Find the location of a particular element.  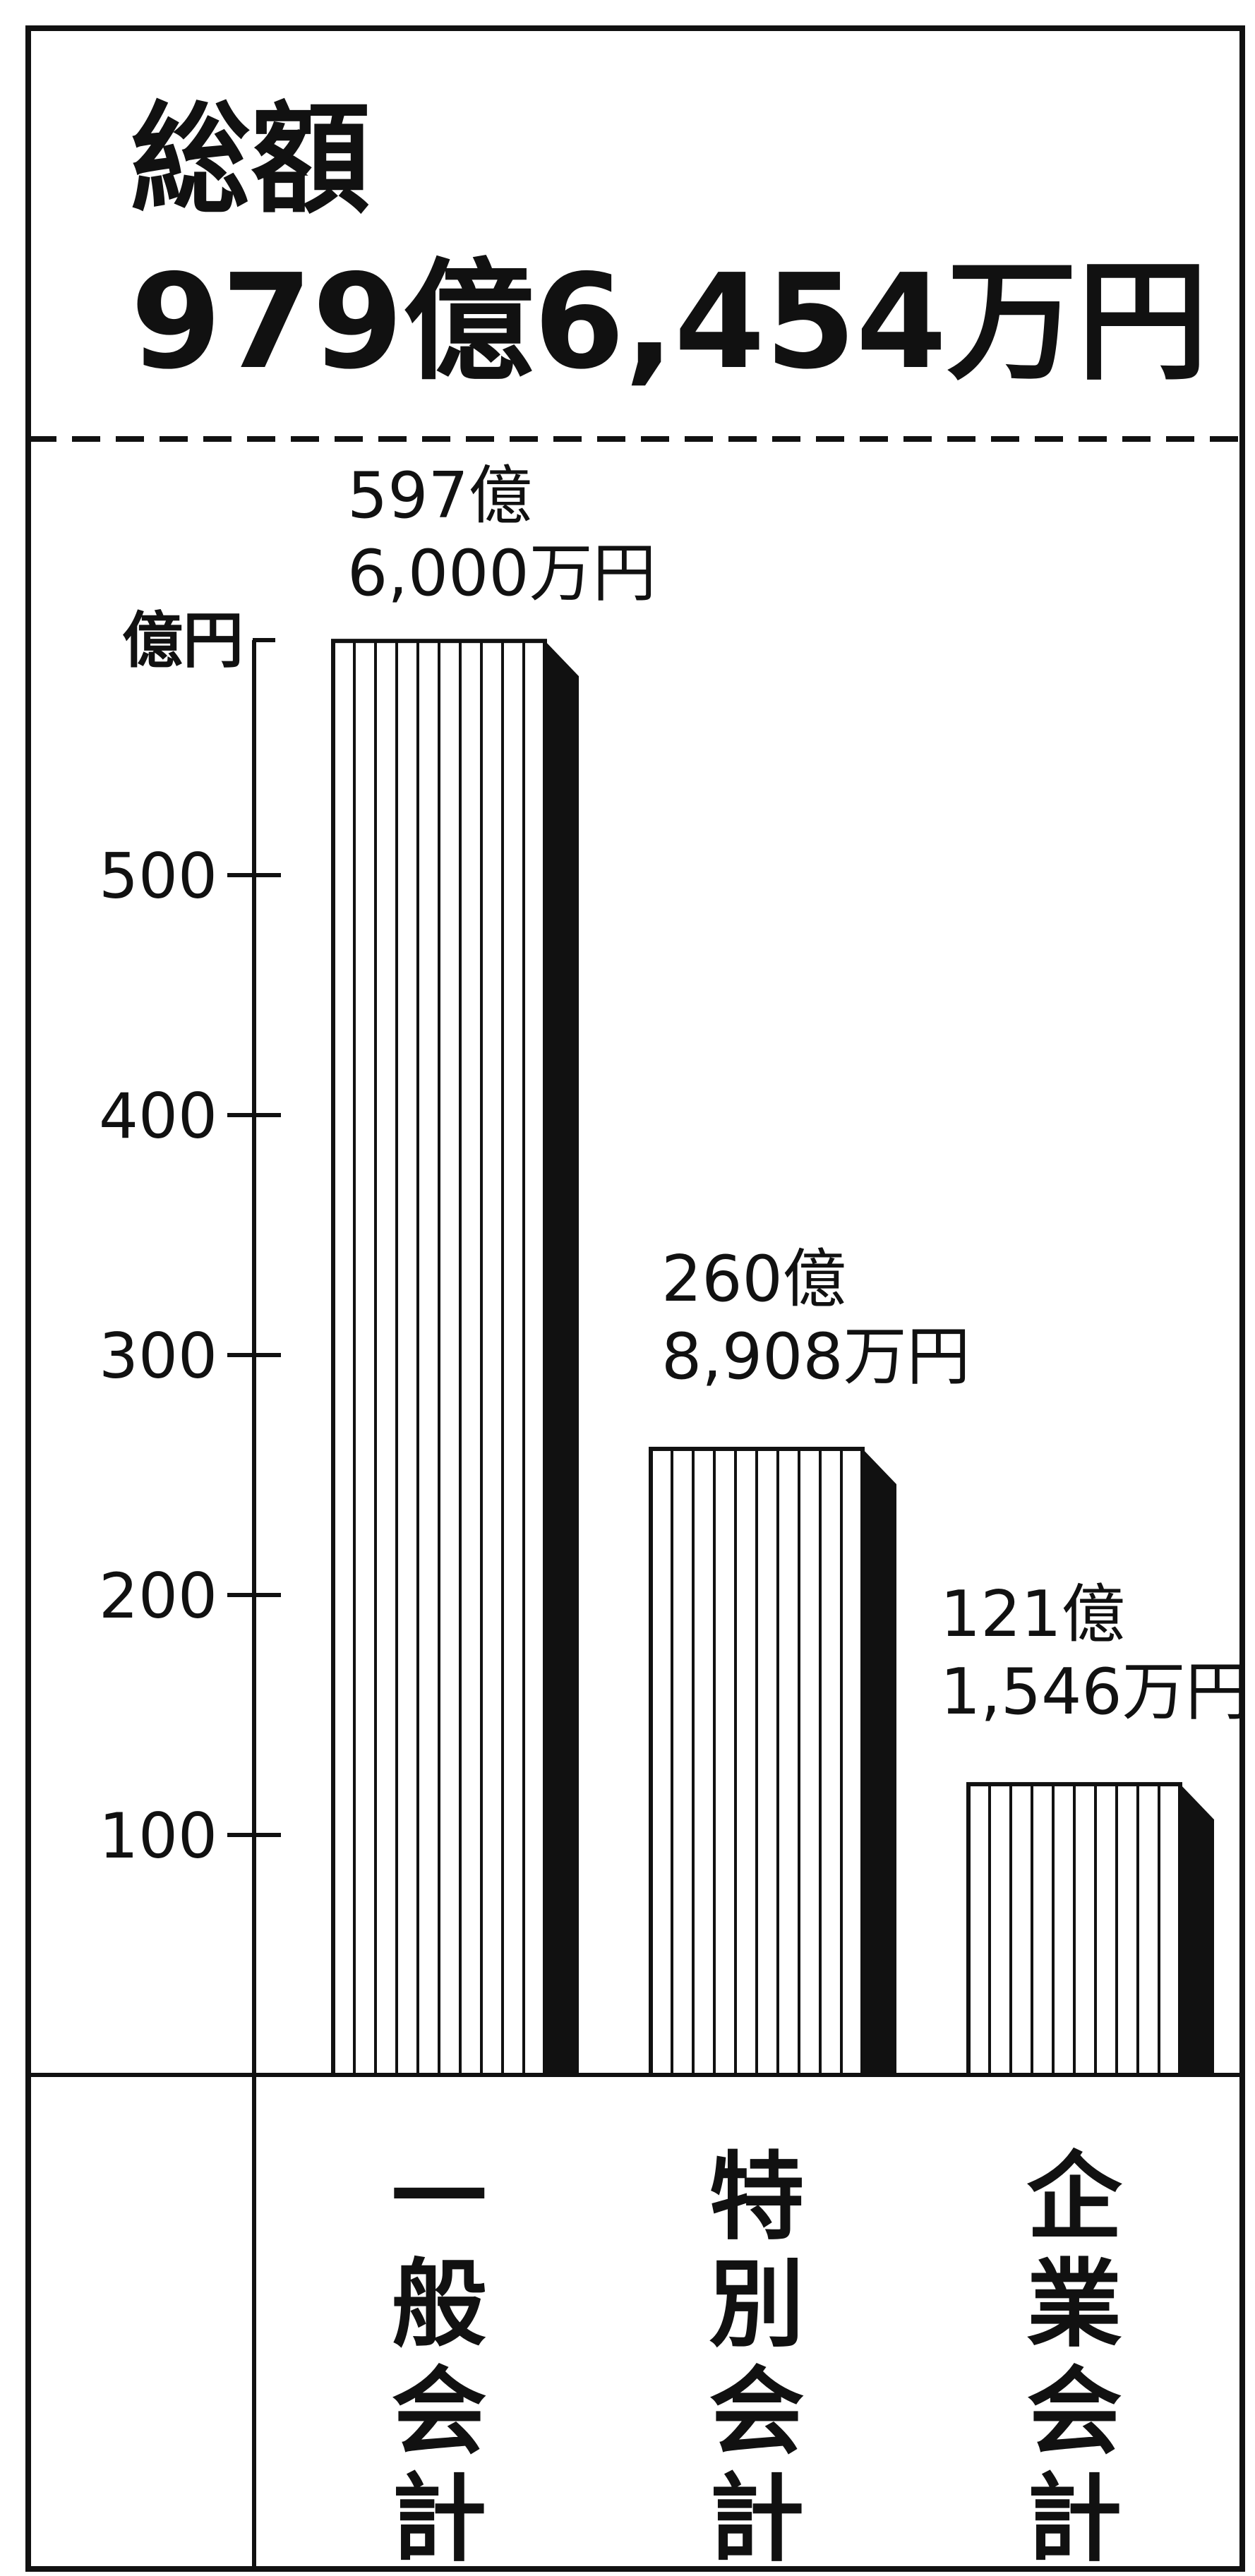

y-tick-label: 100 is located at coordinates (158, 1836).